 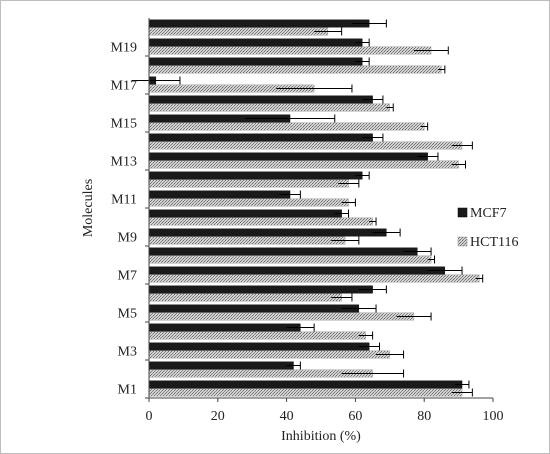 I want to click on bar-m6-hct116, so click(x=245, y=297).